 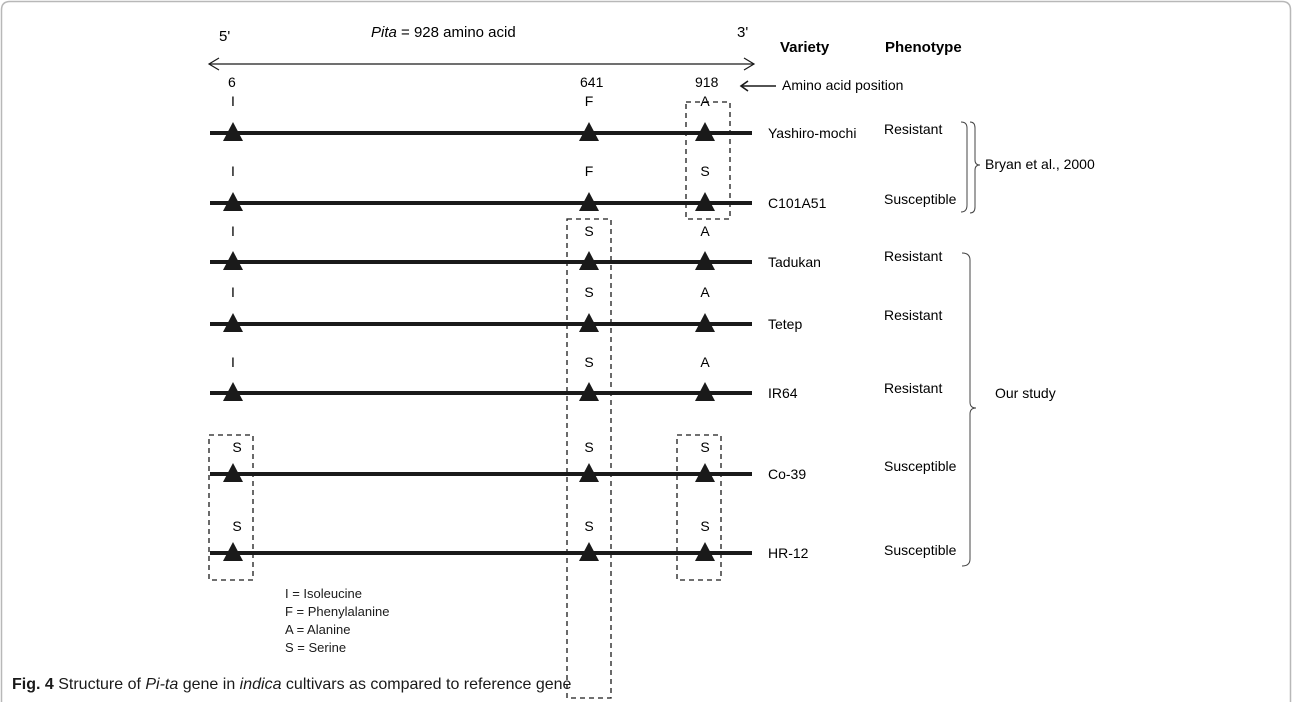 I want to click on legend-item: F = Phenylalanine, so click(x=337, y=611).